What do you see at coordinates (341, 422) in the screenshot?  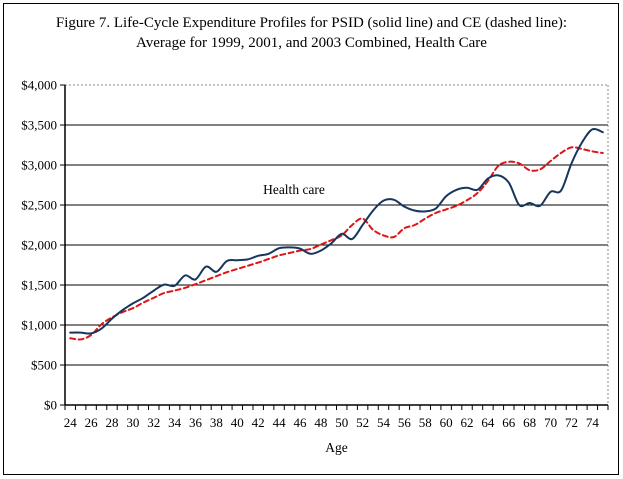 I see `x-tick-label: 50` at bounding box center [341, 422].